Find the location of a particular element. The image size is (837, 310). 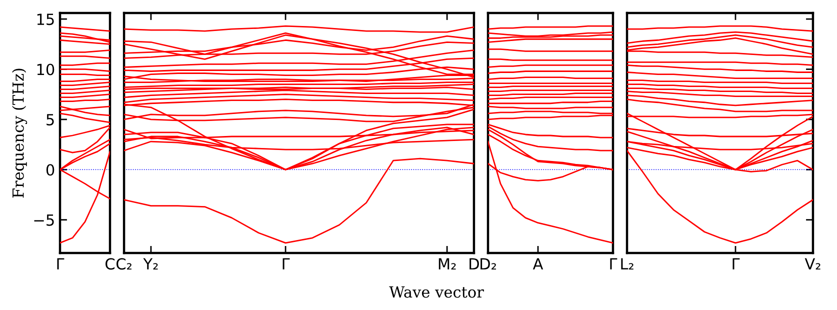

x-tick-label: V₂ is located at coordinates (812, 264).